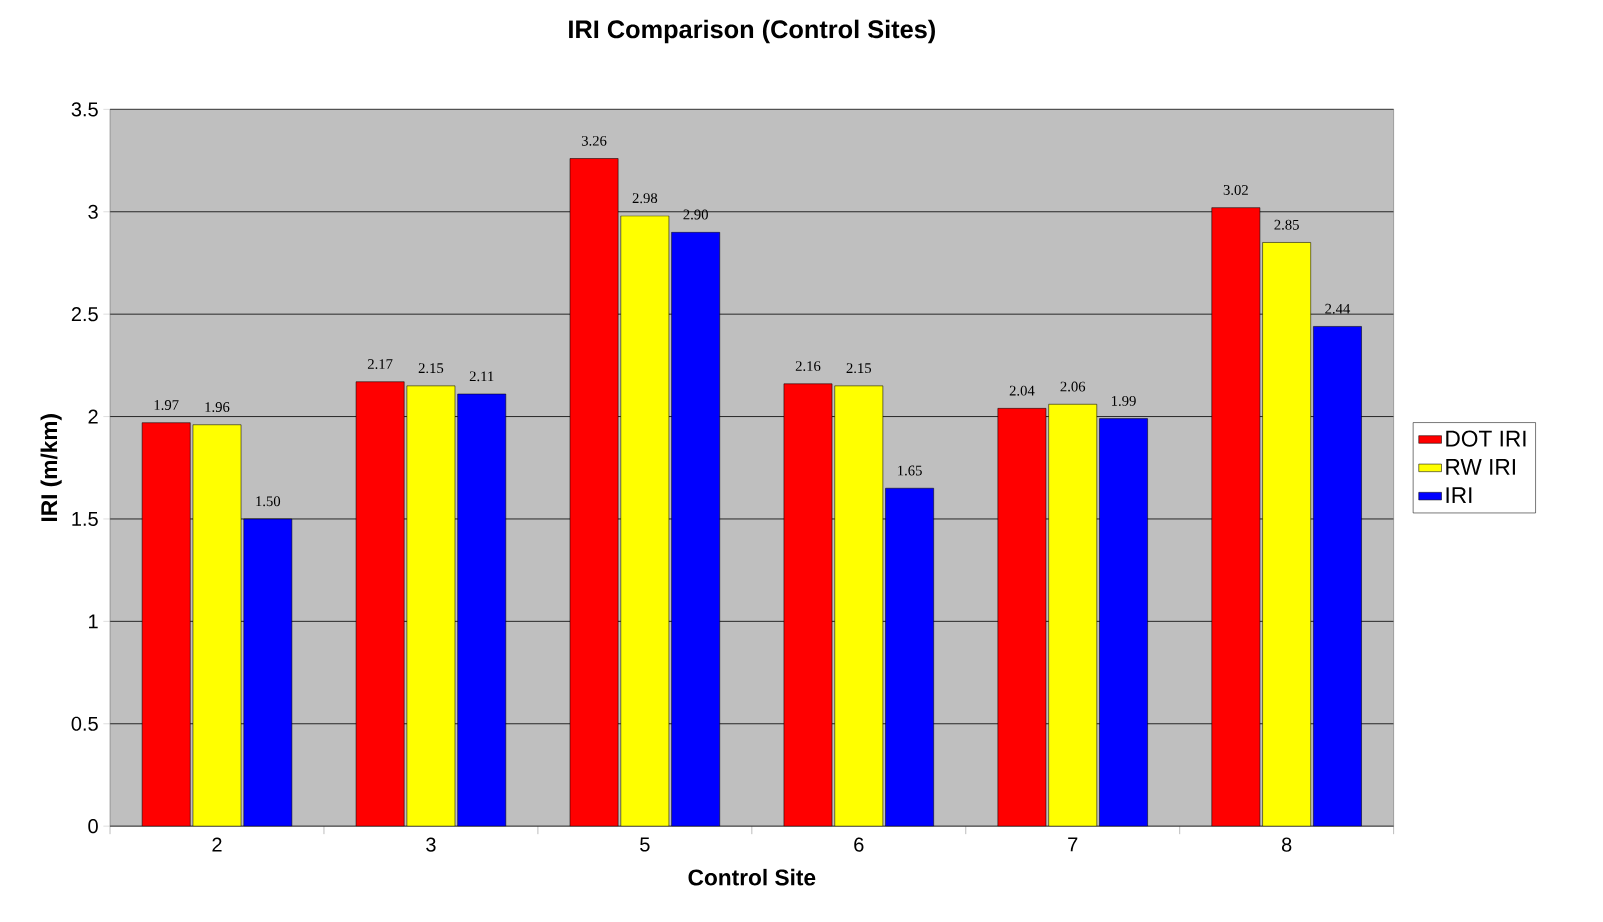 The image size is (1603, 922). Describe the element at coordinates (380, 364) in the screenshot. I see `data-label: 2.17` at that location.